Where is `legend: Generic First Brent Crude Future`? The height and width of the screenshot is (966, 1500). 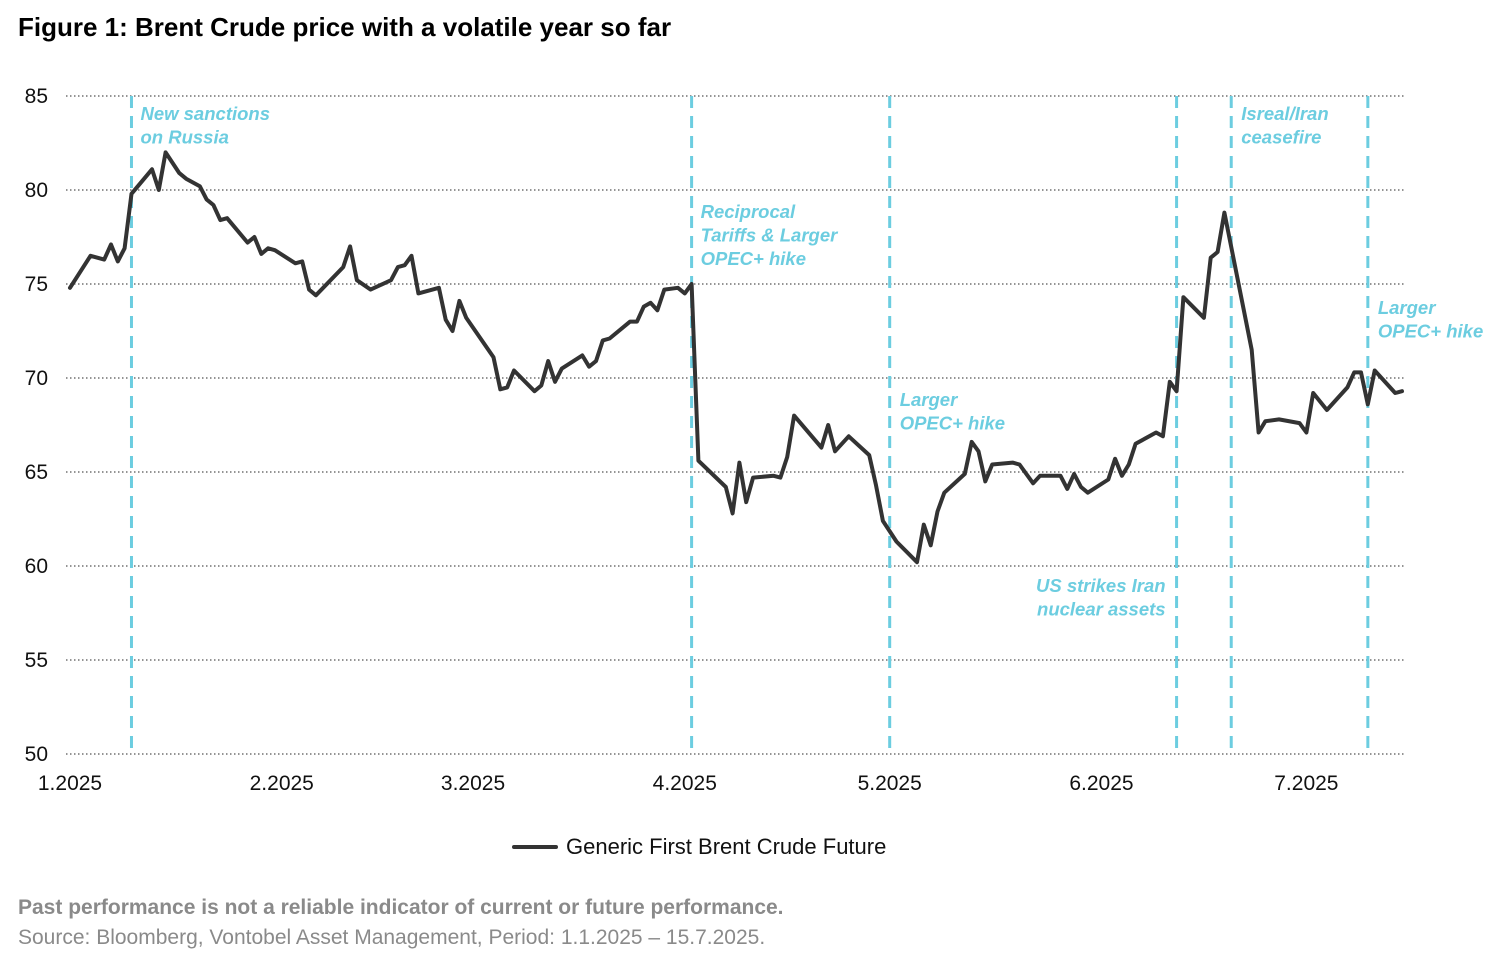
legend: Generic First Brent Crude Future is located at coordinates (699, 847).